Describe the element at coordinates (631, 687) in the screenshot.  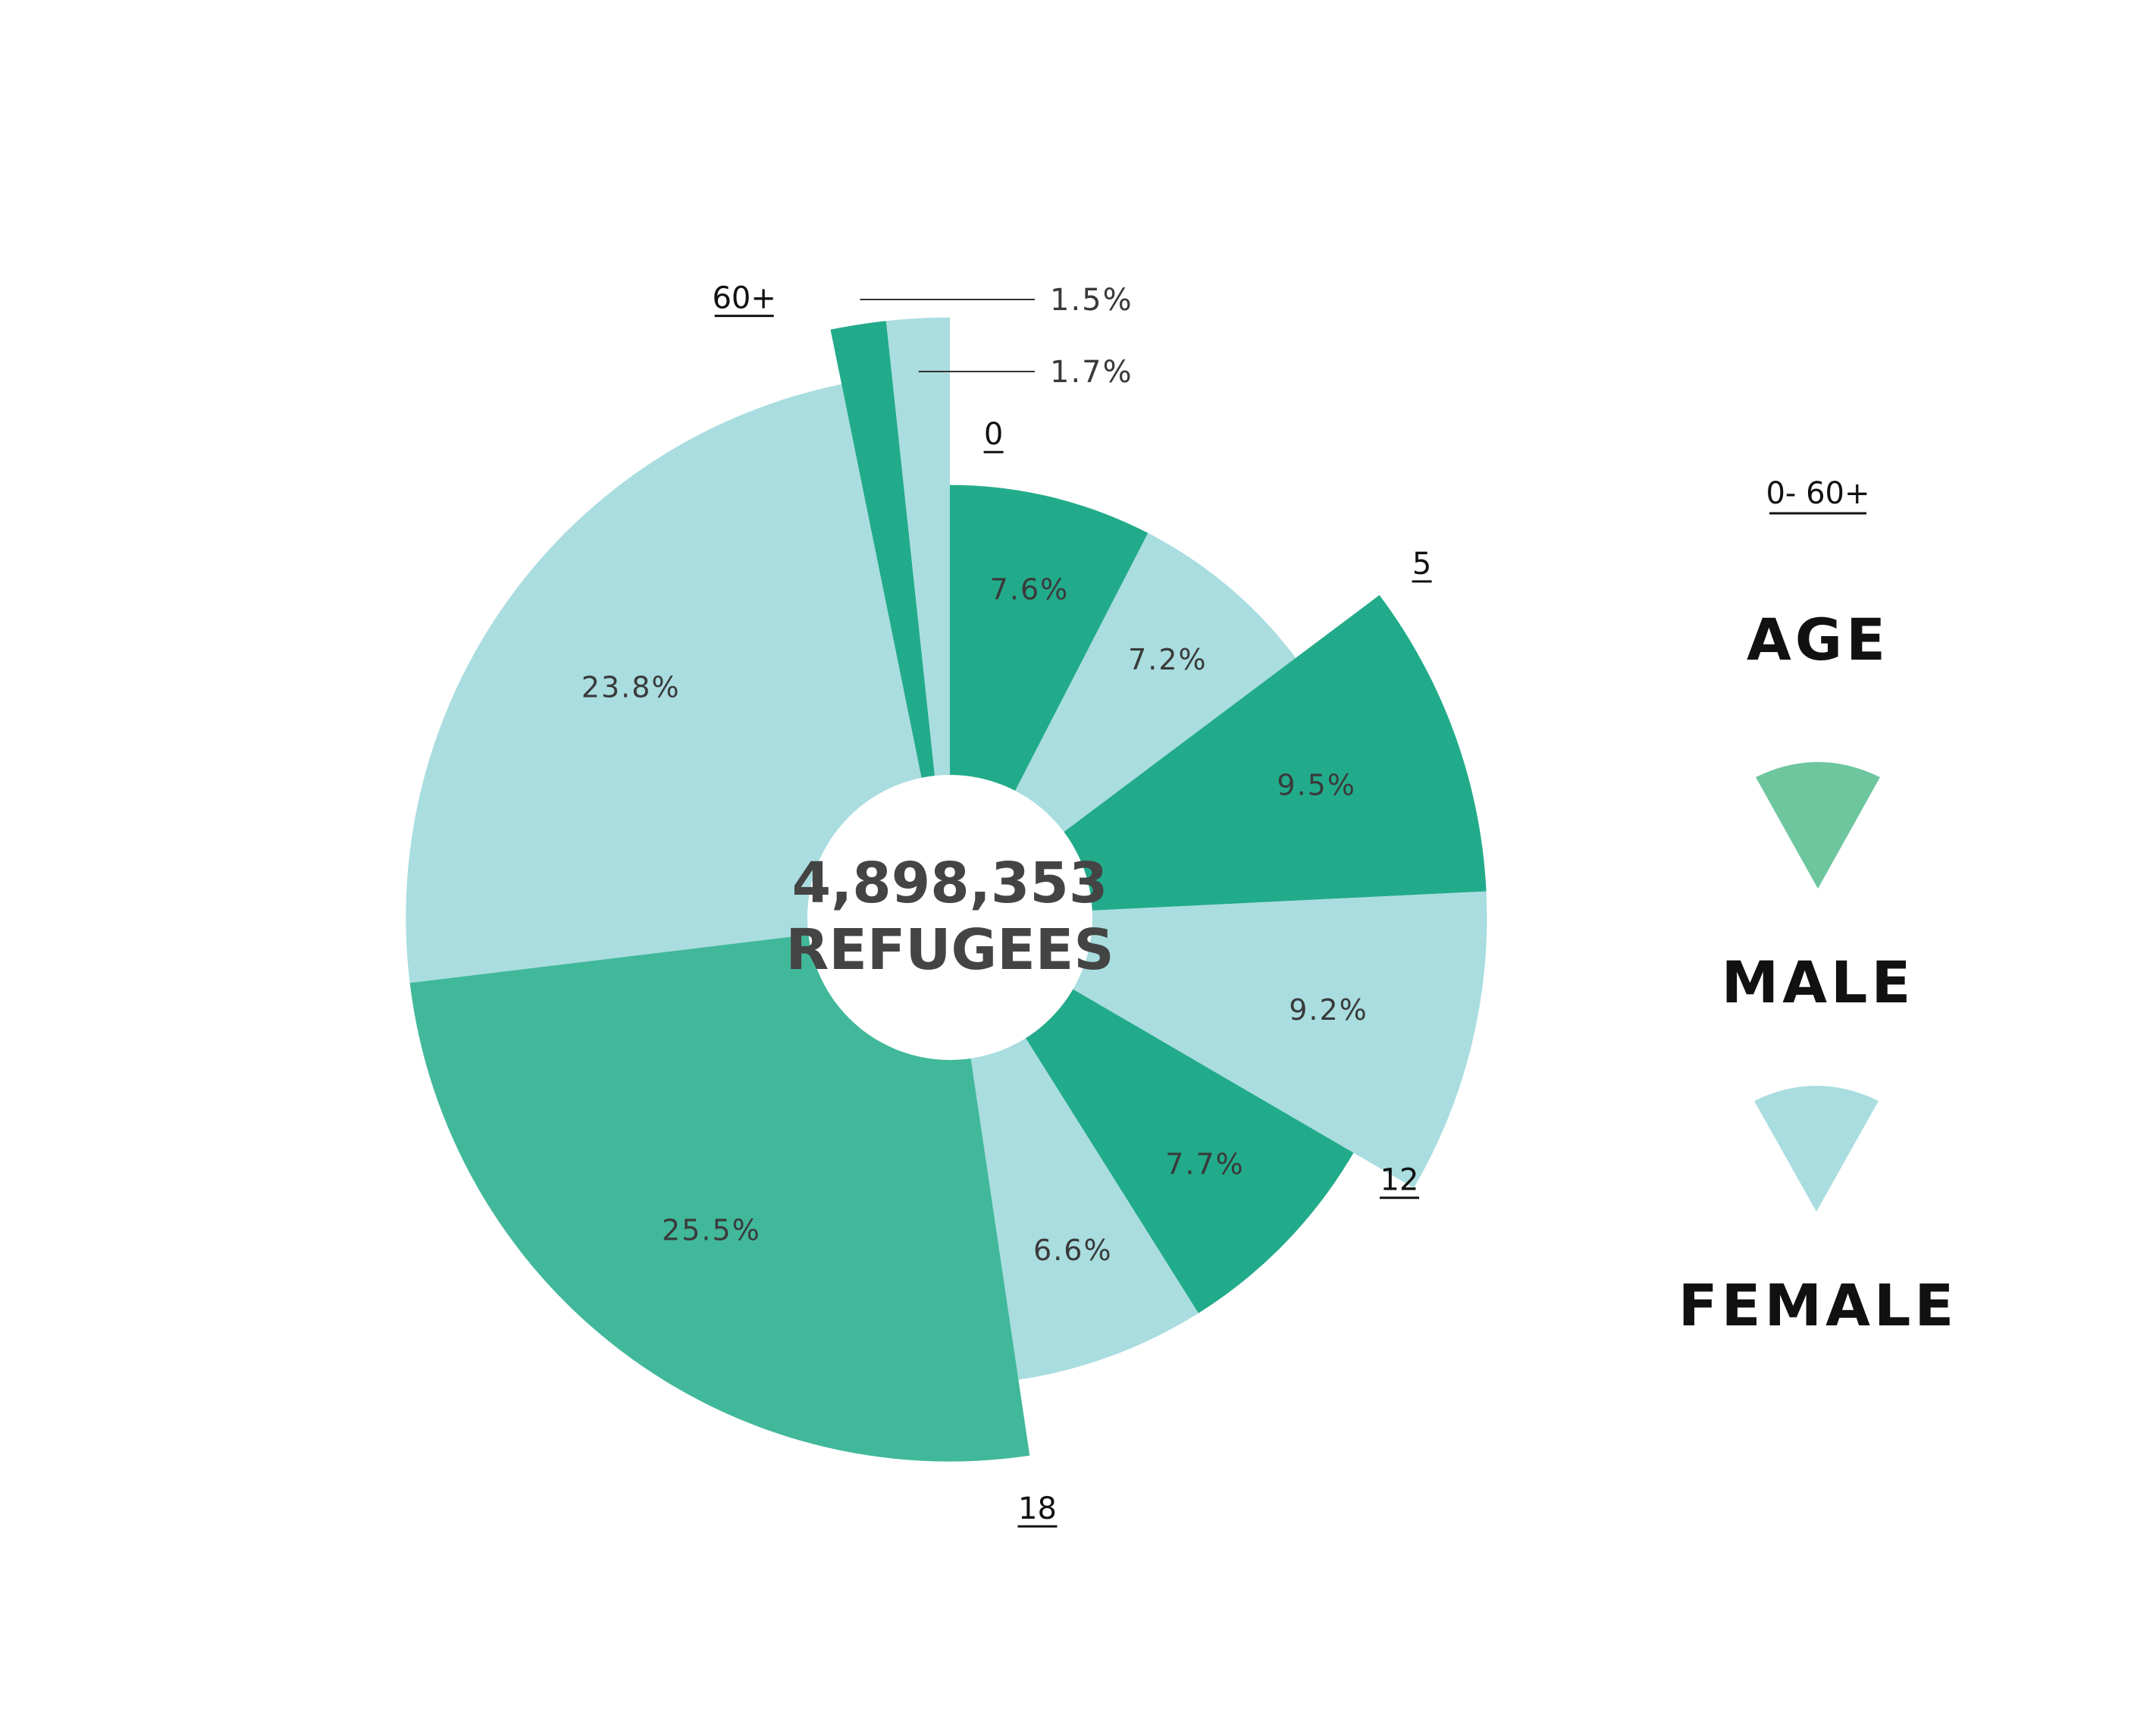
I see `slice-label-18-female: 23.8%` at that location.